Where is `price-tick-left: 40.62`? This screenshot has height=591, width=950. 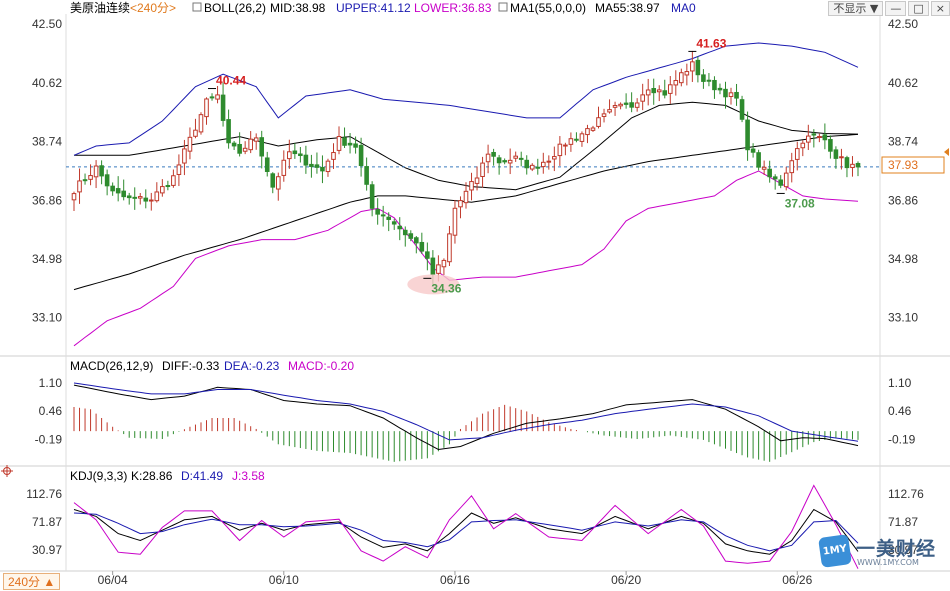 price-tick-left: 40.62 is located at coordinates (47, 83).